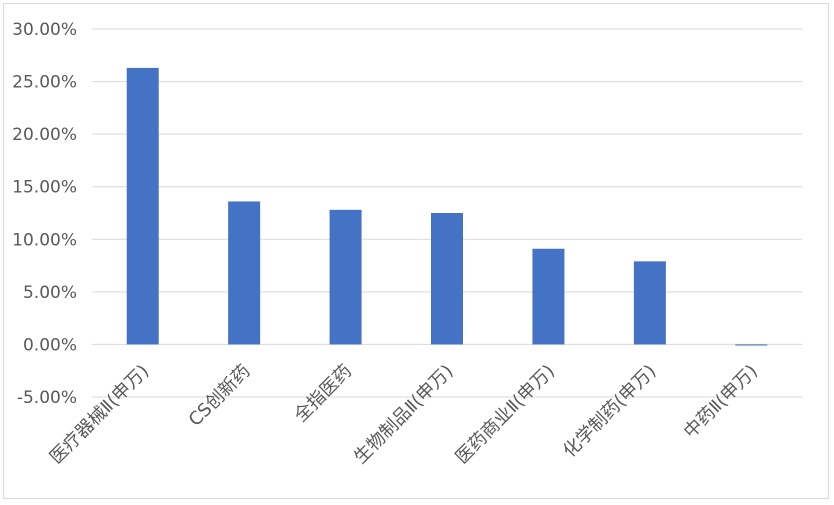  Describe the element at coordinates (50, 345) in the screenshot. I see `y-tick-label: 0.00%` at that location.